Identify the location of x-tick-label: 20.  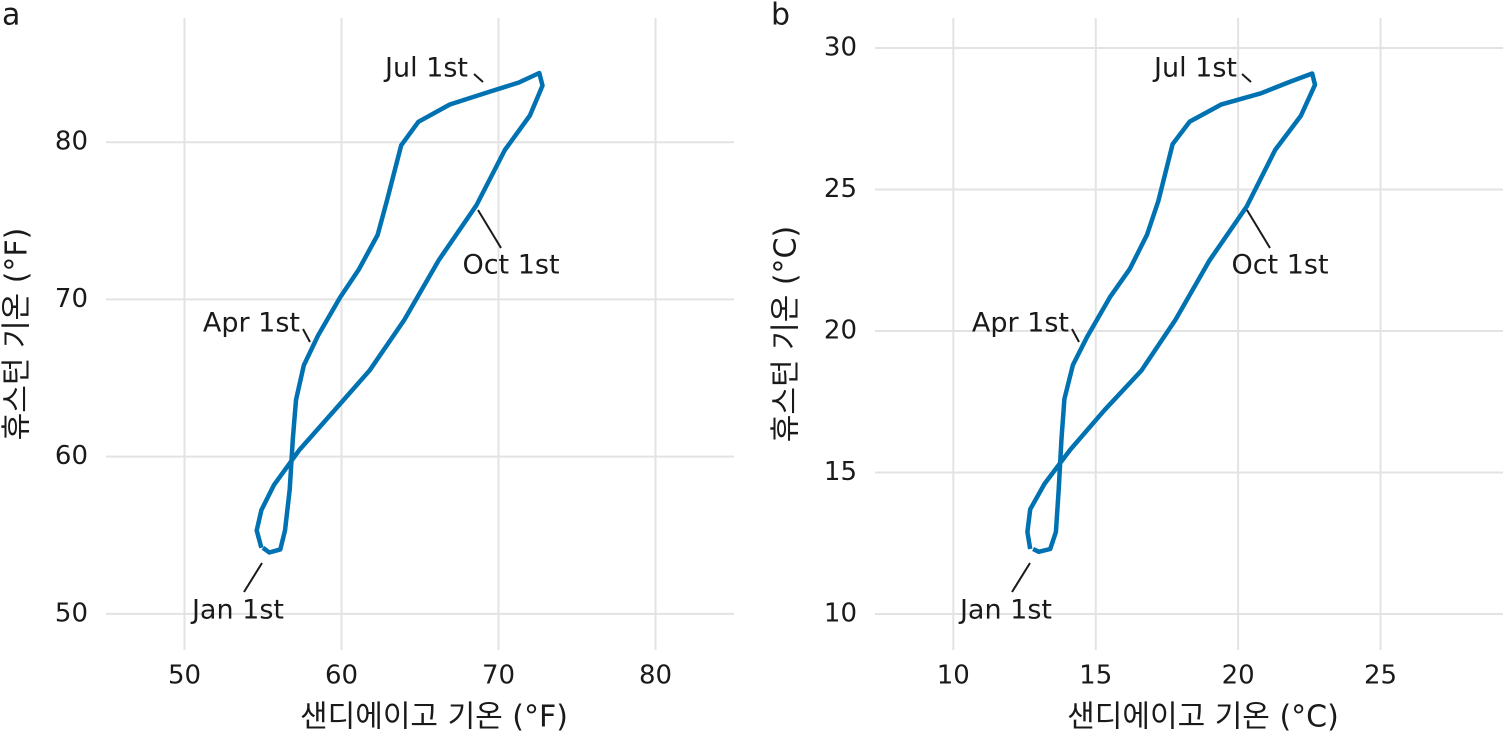
(1238, 676).